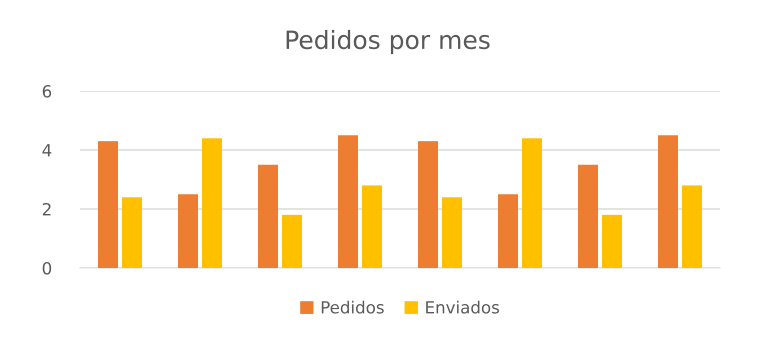 This screenshot has width=775, height=356. What do you see at coordinates (388, 42) in the screenshot?
I see `chart-title: Pedidos por mes` at bounding box center [388, 42].